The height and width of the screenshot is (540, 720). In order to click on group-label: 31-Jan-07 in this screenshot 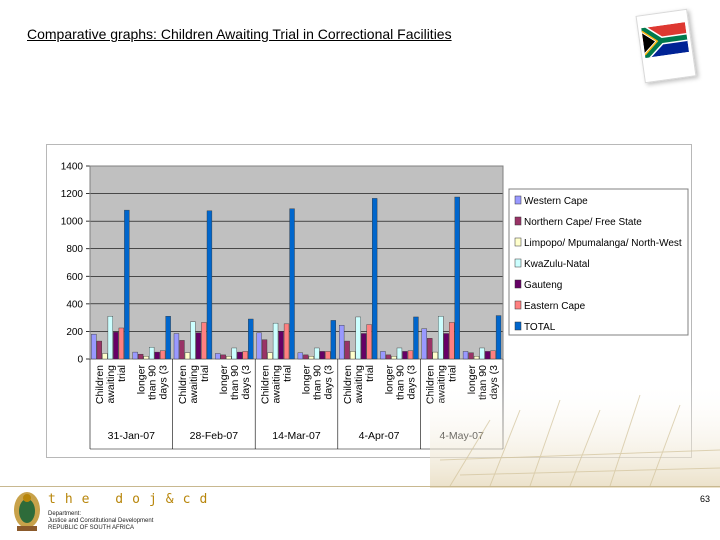, I will do `click(131, 436)`.